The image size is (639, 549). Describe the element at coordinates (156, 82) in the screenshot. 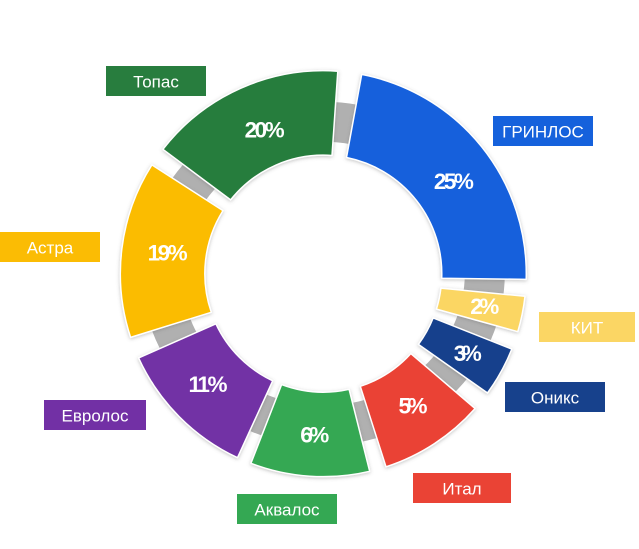

I see `svg-text: Топас` at that location.